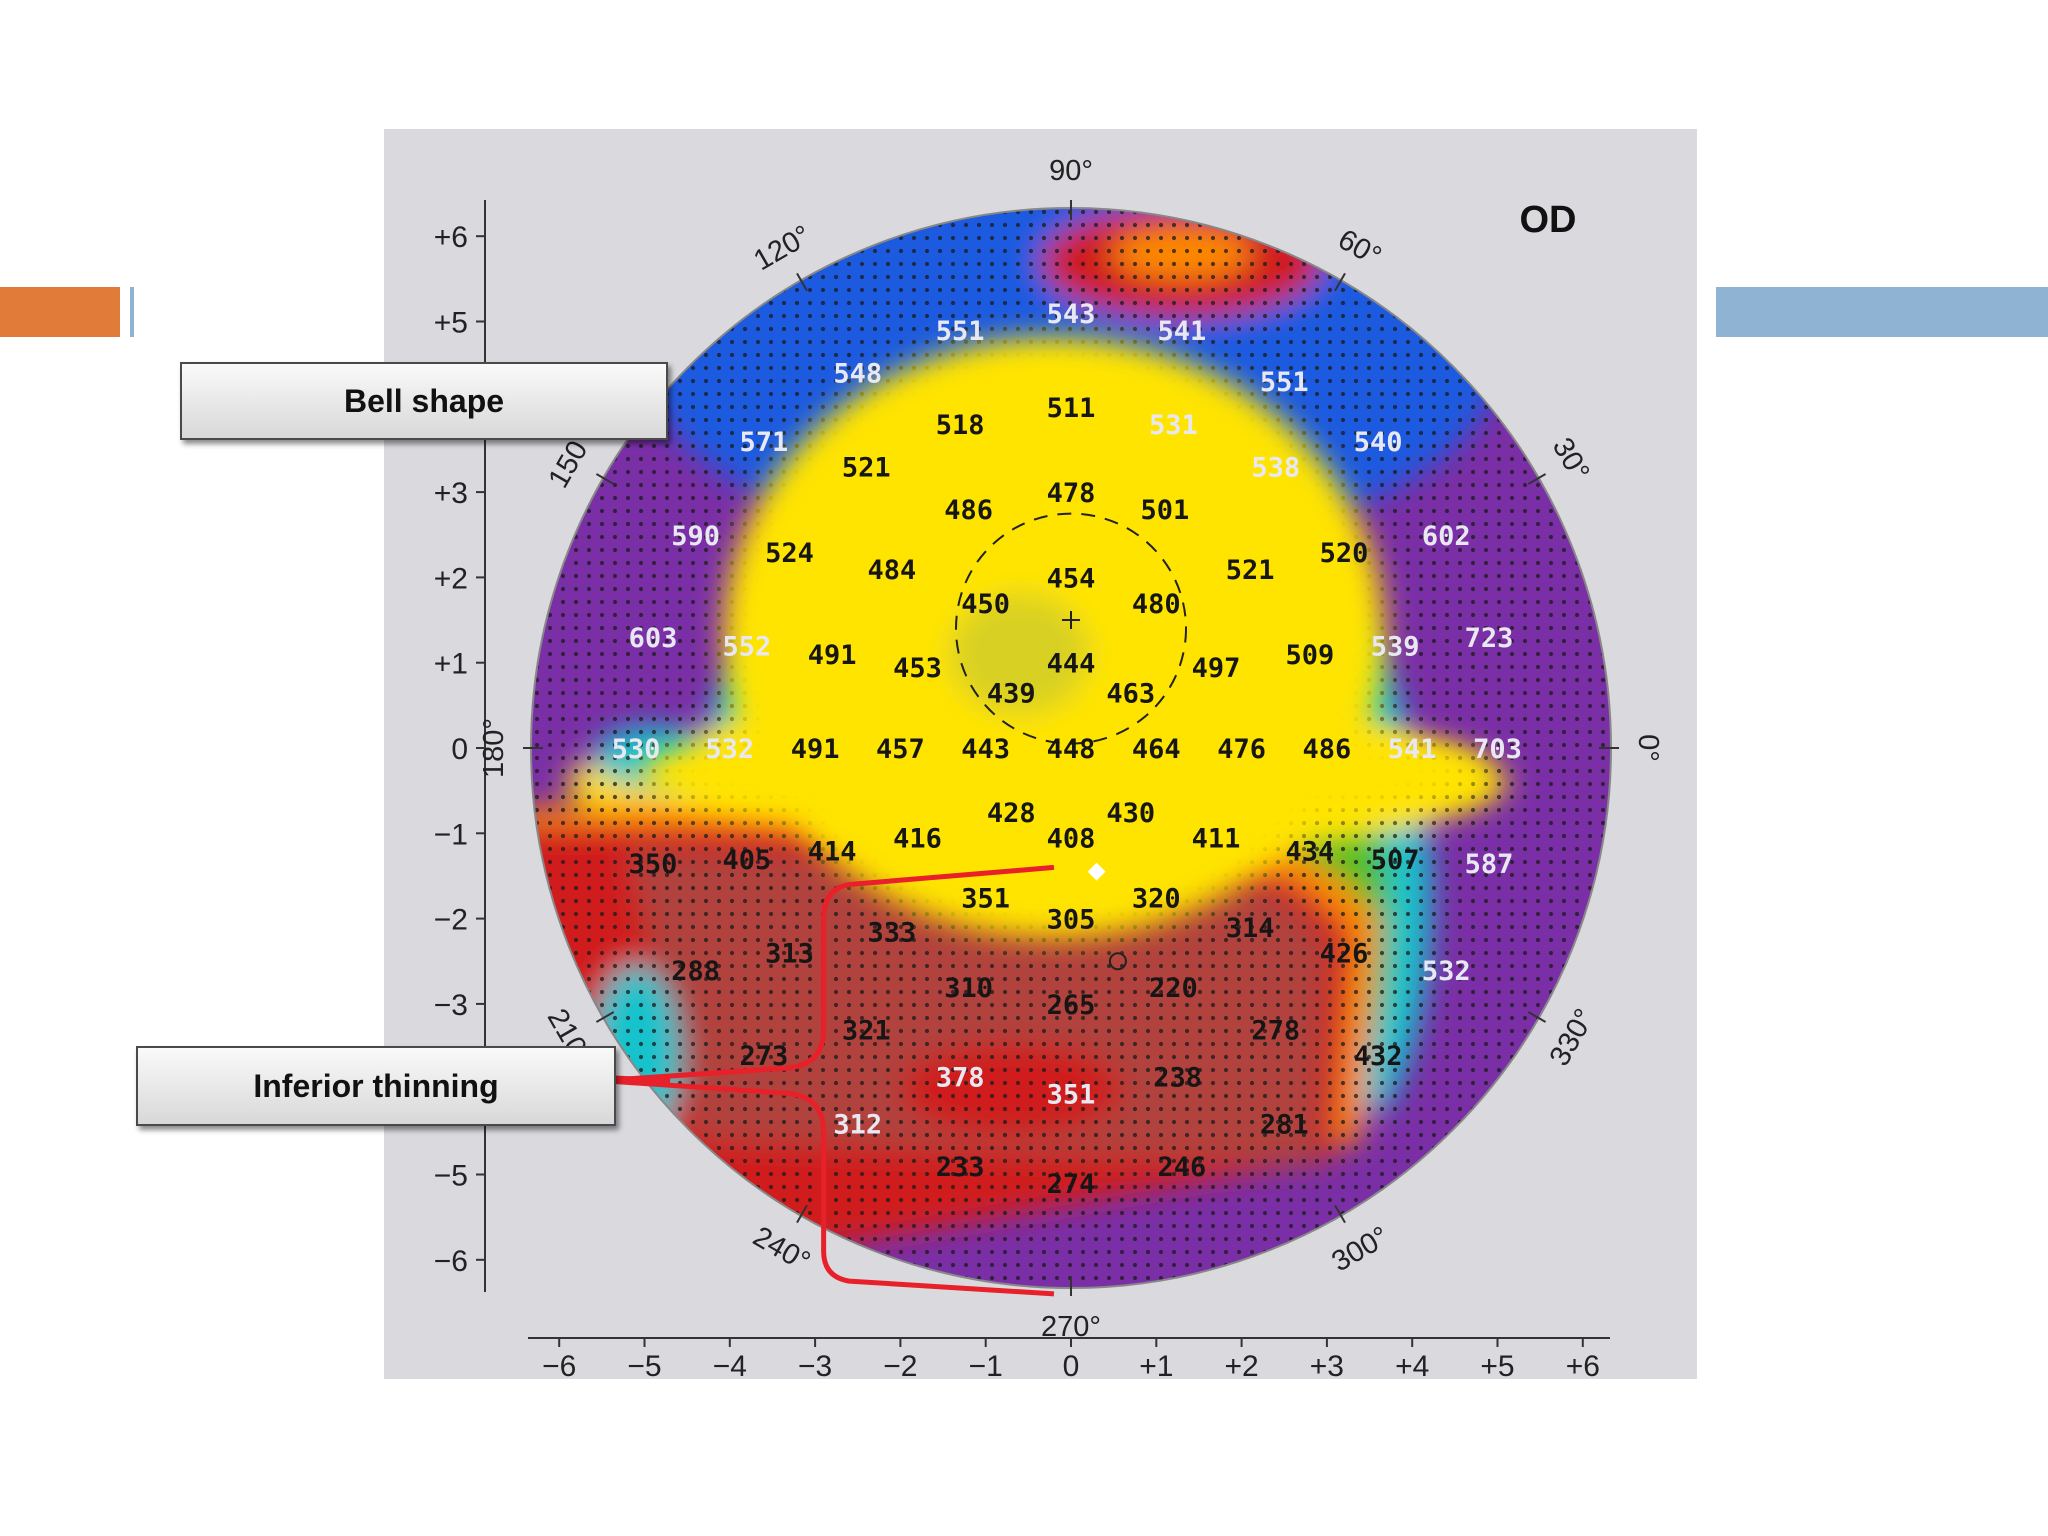 This screenshot has height=1536, width=2048. I want to click on thickness-value: 246, so click(1181, 1167).